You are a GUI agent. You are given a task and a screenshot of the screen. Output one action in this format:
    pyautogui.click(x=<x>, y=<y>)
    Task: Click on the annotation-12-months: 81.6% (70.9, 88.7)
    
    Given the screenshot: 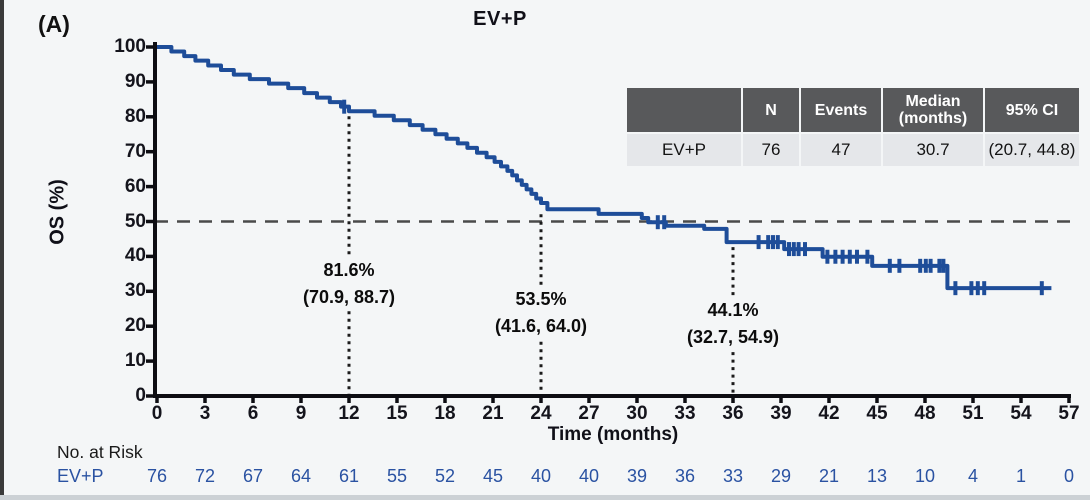 What is the action you would take?
    pyautogui.click(x=349, y=284)
    